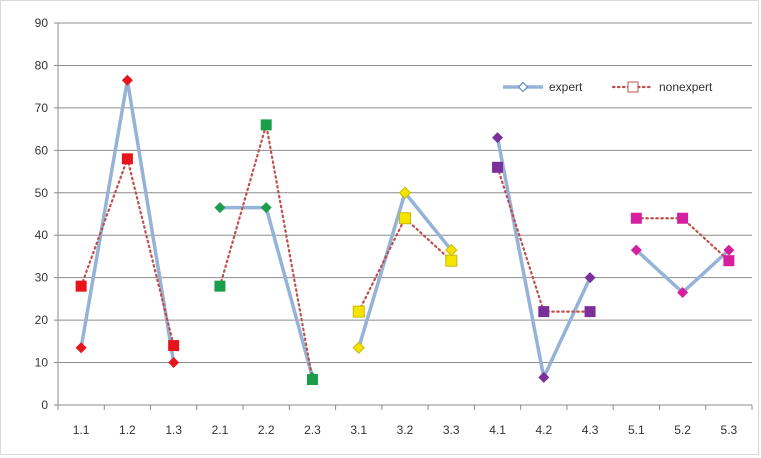  Describe the element at coordinates (127, 430) in the screenshot. I see `x-tick-label: 1.2` at that location.